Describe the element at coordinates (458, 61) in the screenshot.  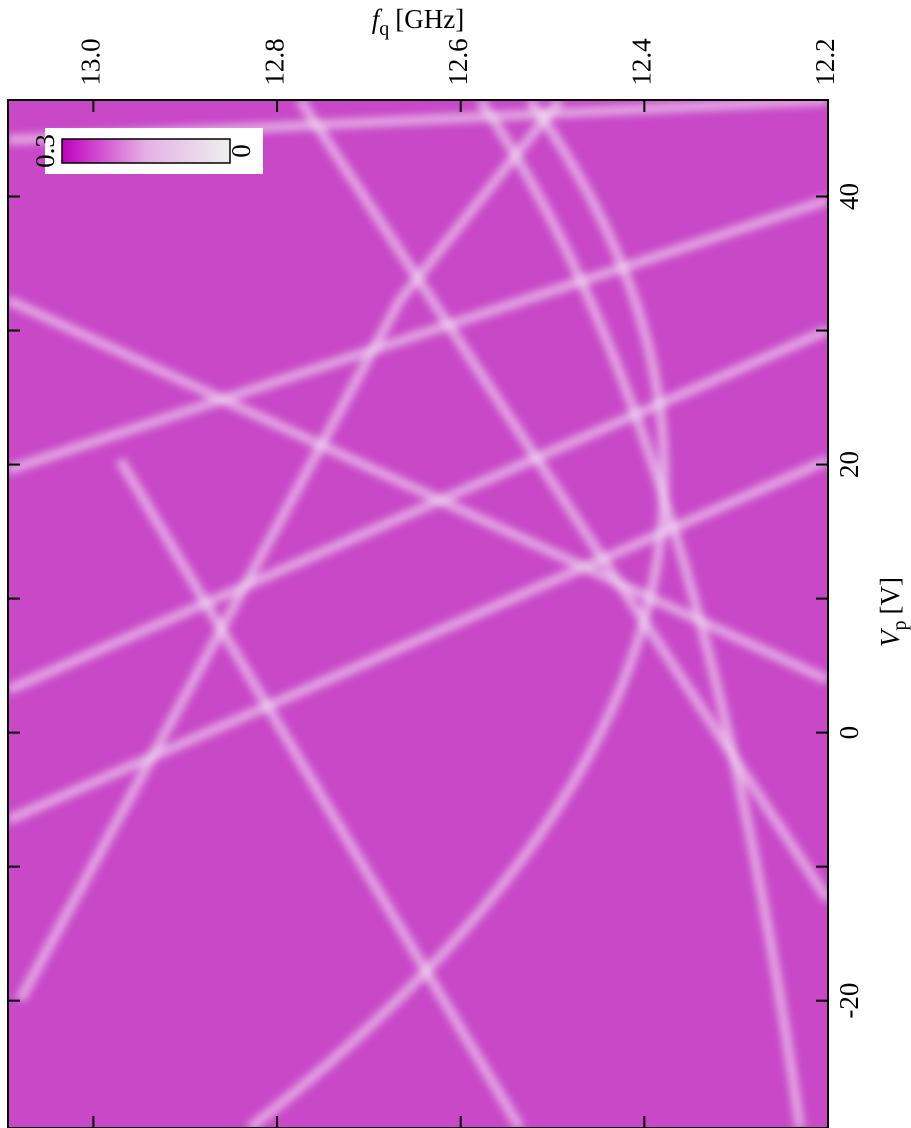
I see `x-tick-label: 12.6` at that location.